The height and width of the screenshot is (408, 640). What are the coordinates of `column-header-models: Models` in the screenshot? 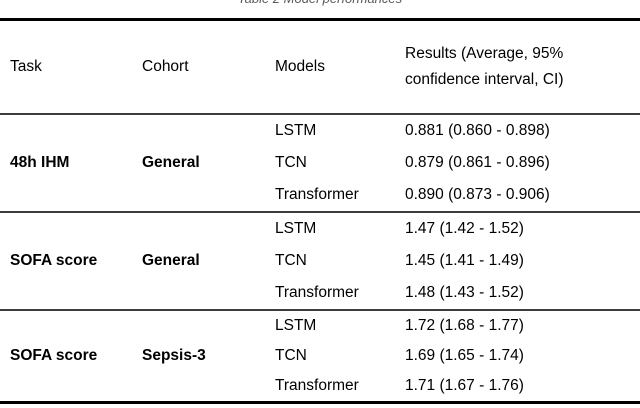 It's located at (300, 66).